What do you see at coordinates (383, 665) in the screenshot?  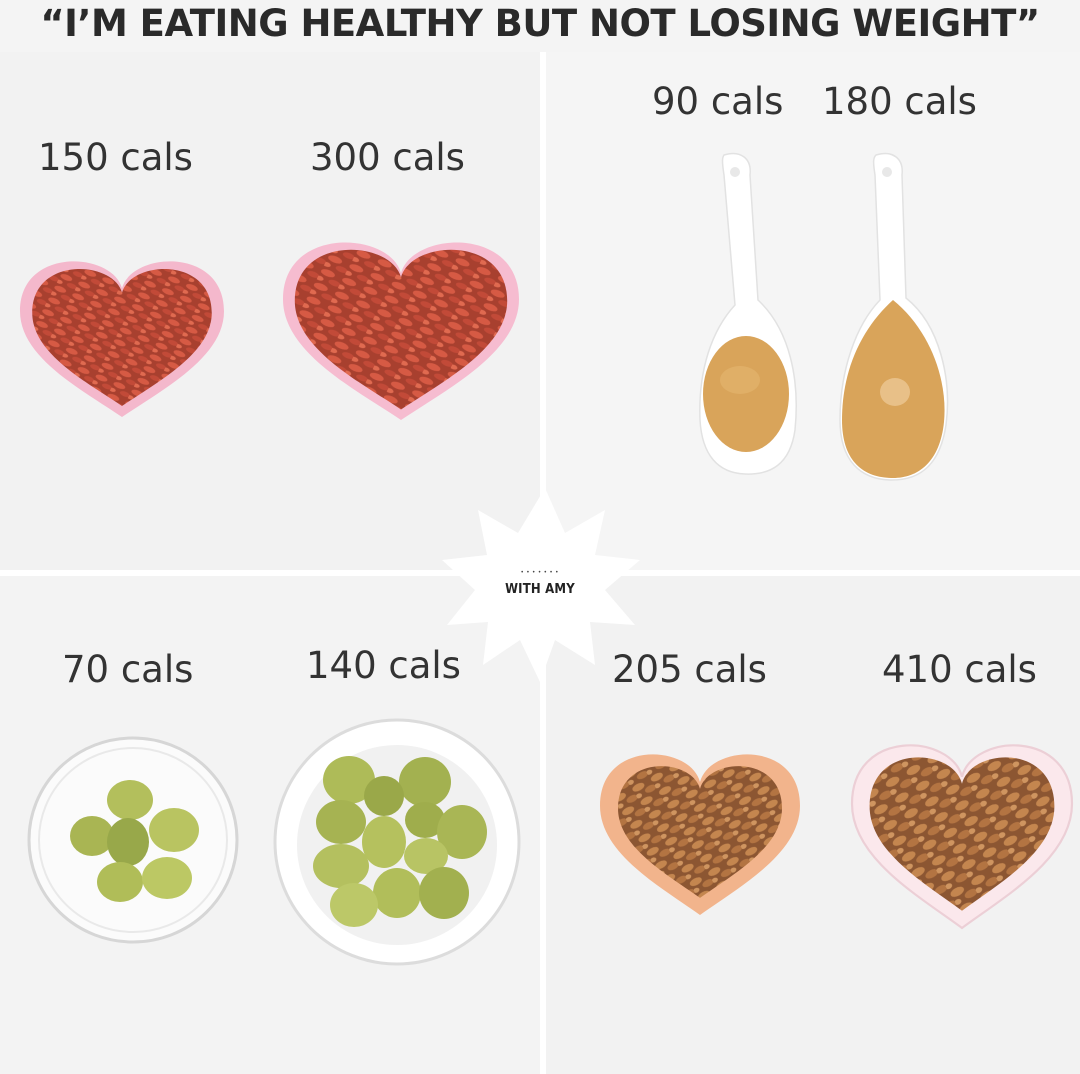 I see `olives-large-label: 140 cals` at bounding box center [383, 665].